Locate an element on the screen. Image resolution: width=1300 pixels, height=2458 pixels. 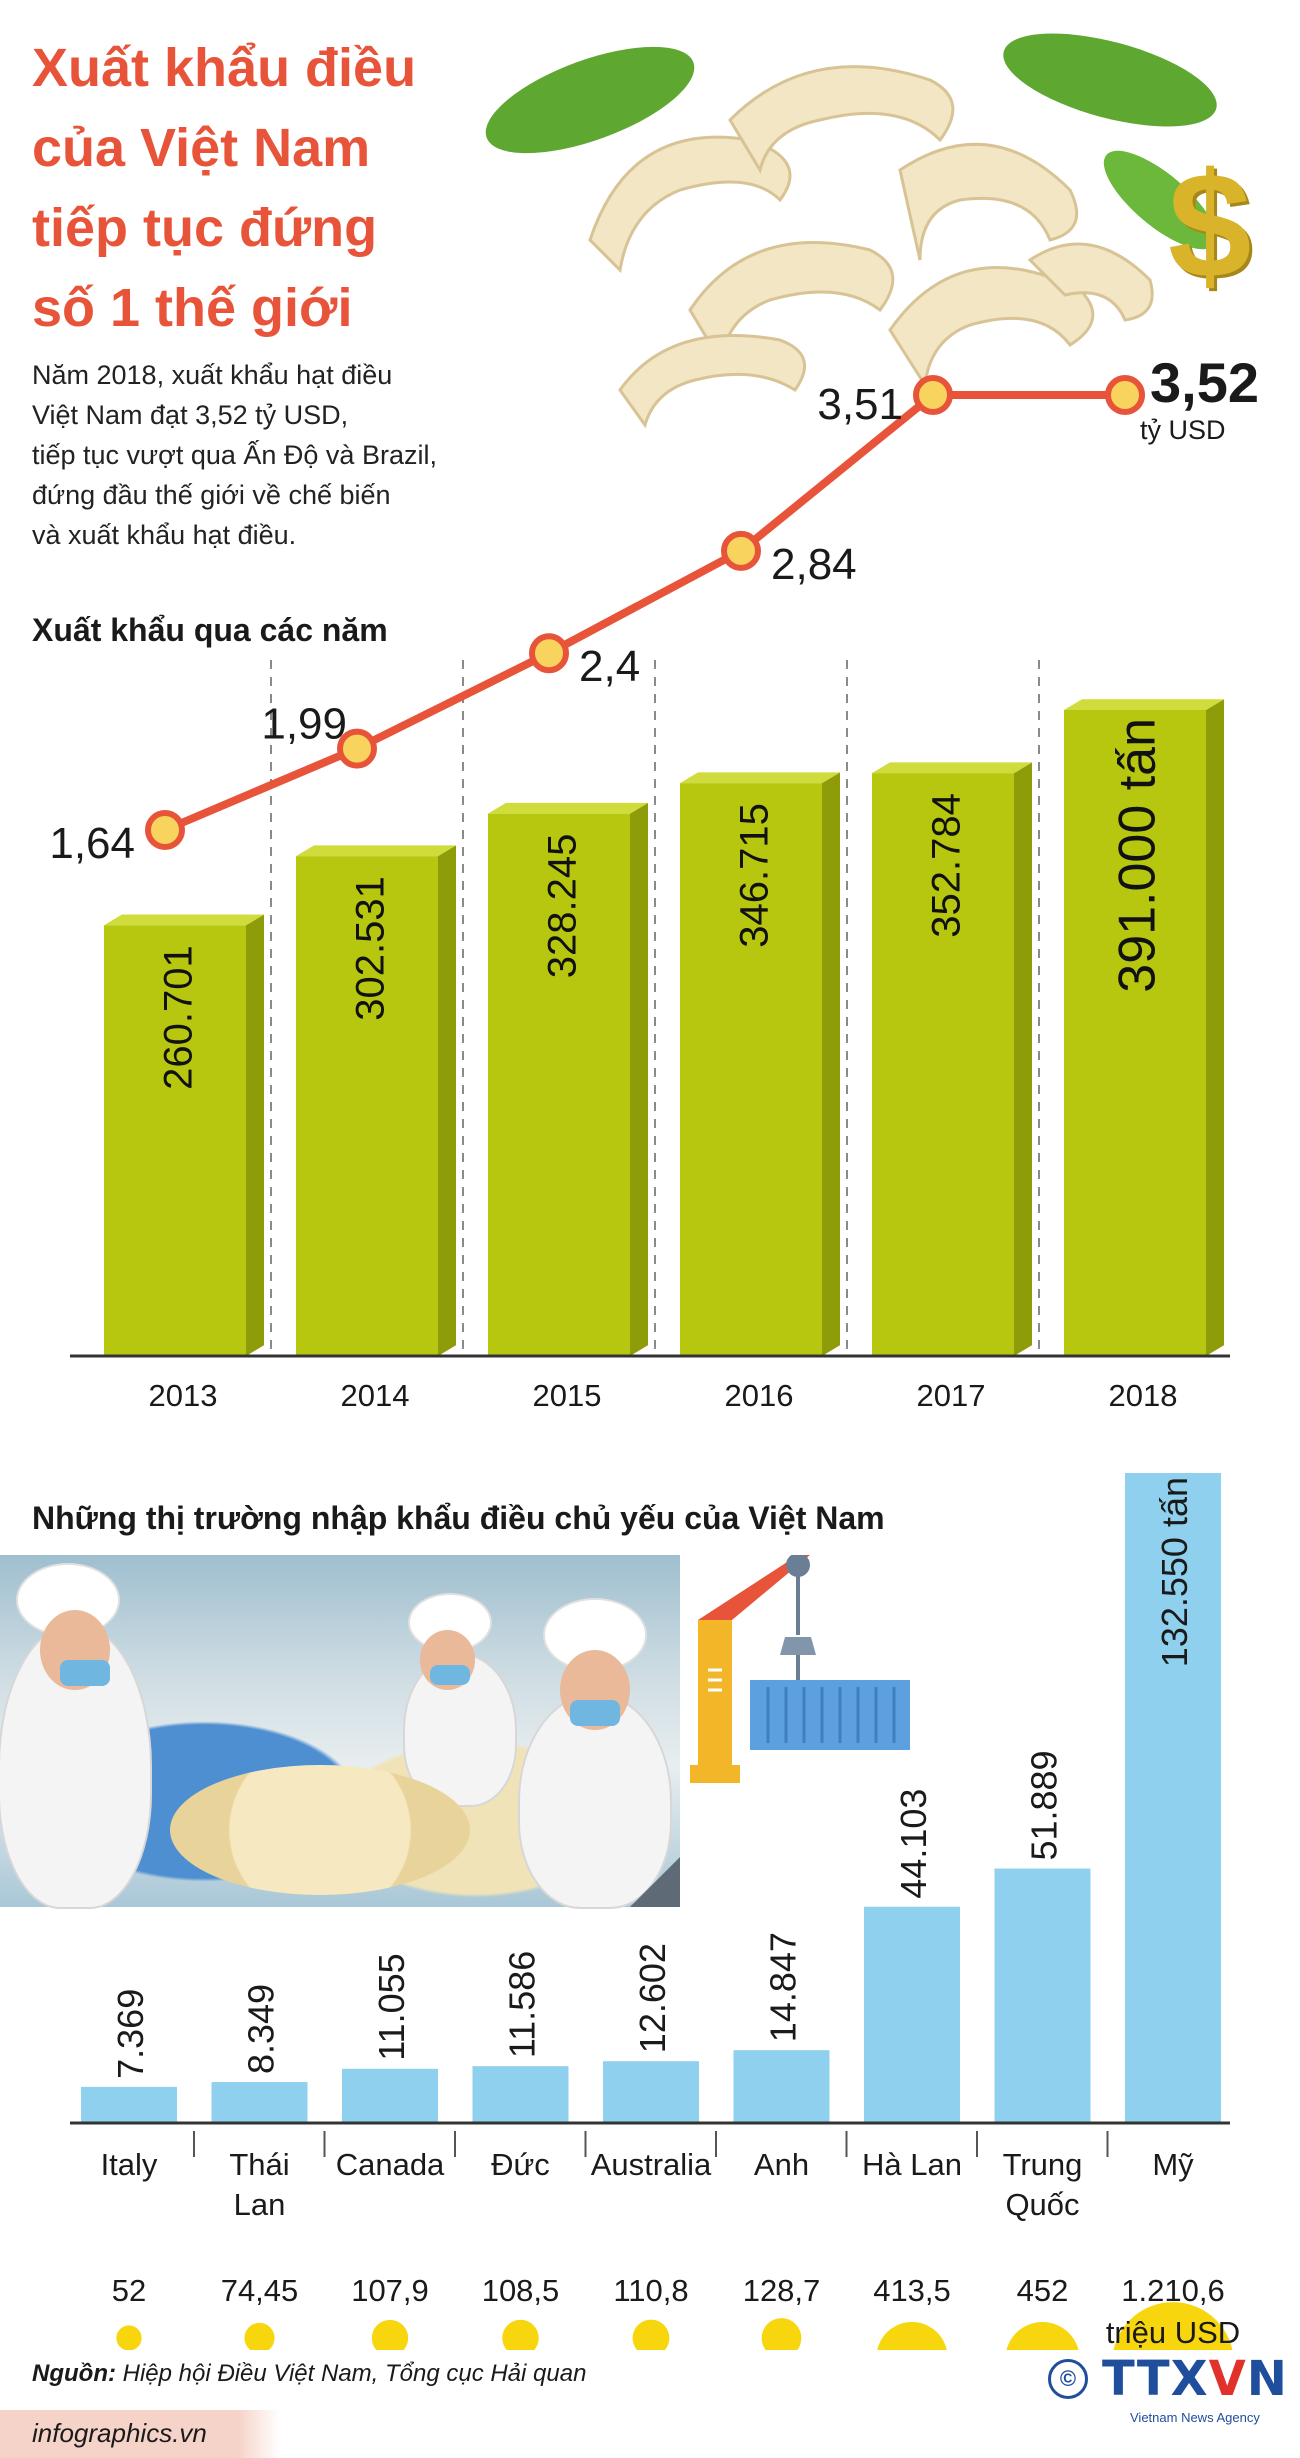
market-value-label: 132.550 tấn is located at coordinates (1174, 1572).